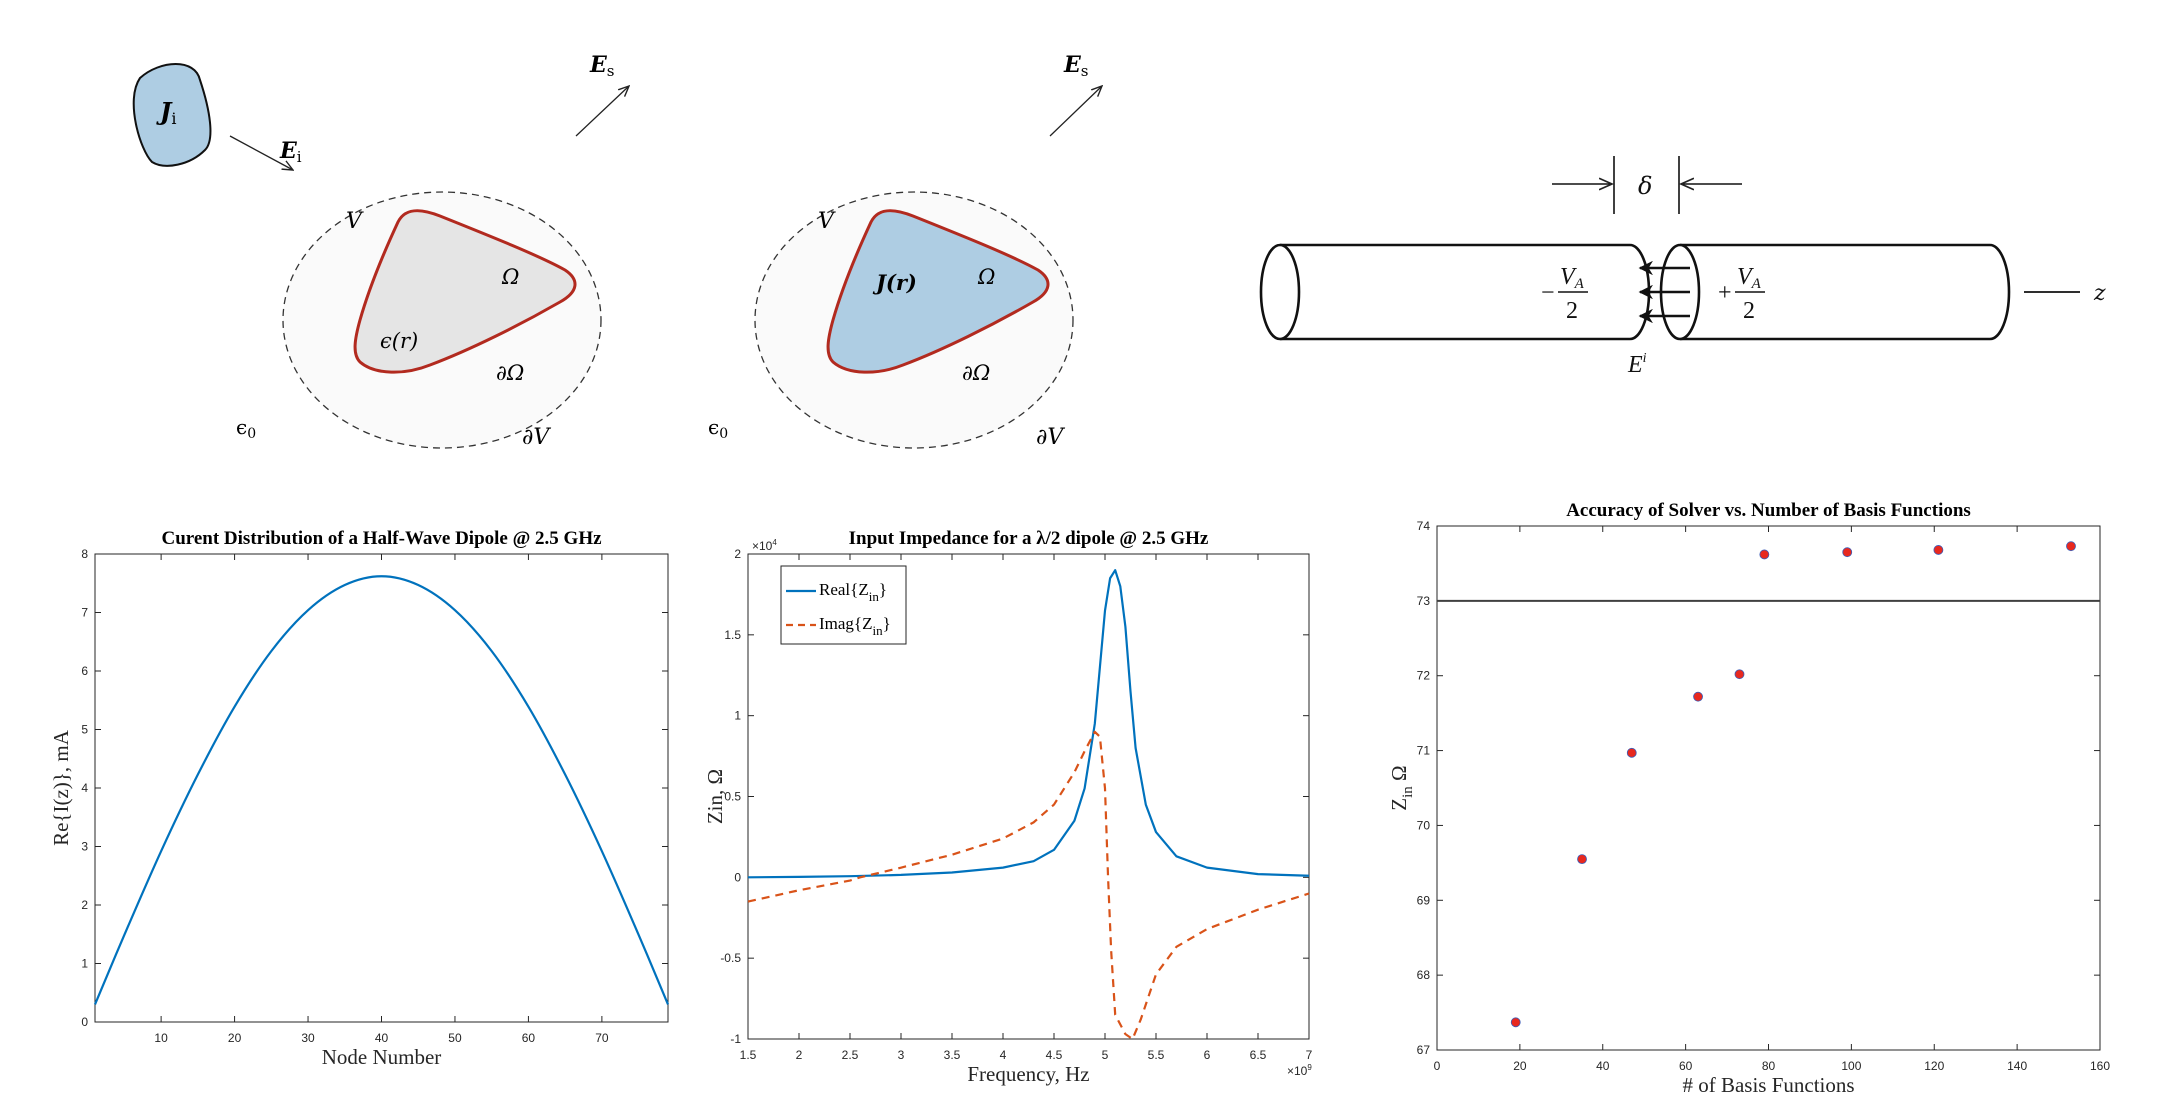  I want to click on x-tick-label: 7, so click(1309, 1055).